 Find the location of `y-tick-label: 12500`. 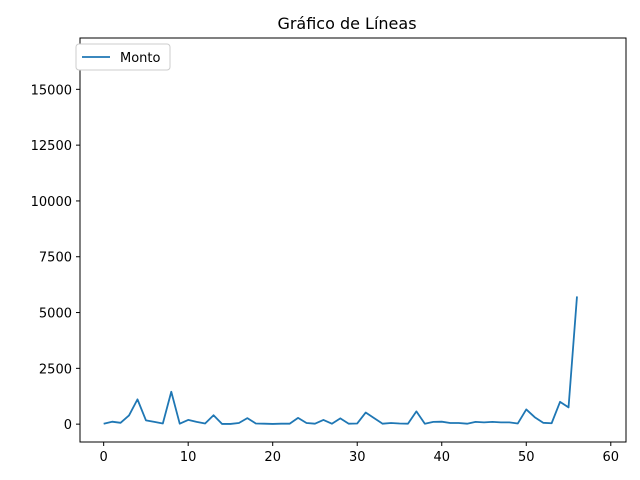

y-tick-label: 12500 is located at coordinates (51, 146).